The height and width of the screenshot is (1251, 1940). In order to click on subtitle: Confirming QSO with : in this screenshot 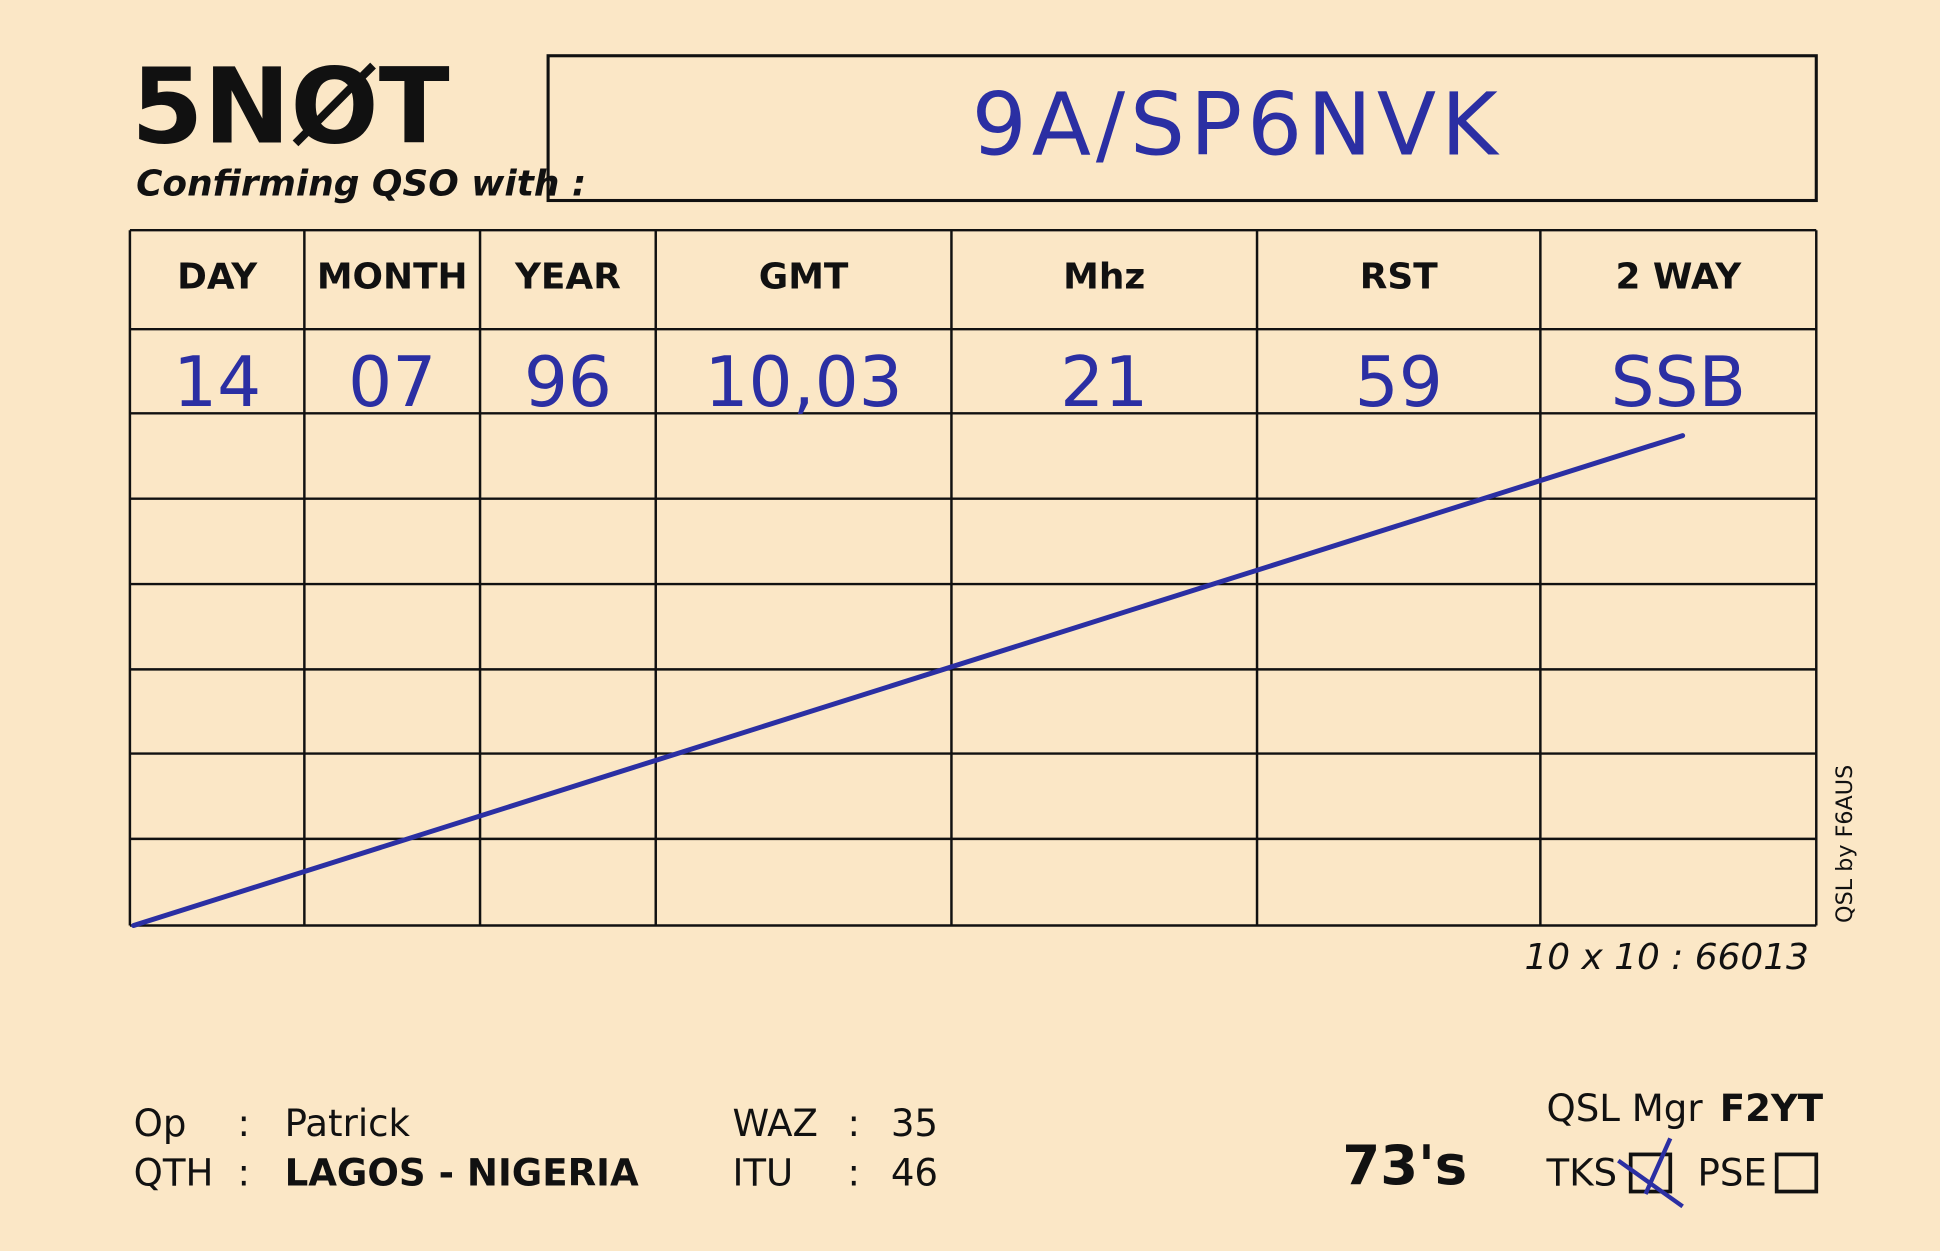, I will do `click(361, 184)`.